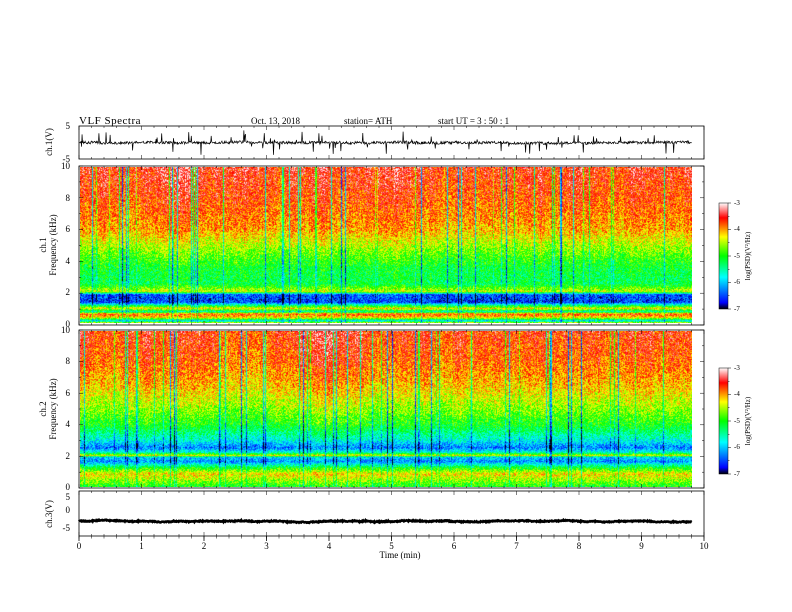 Image resolution: width=792 pixels, height=612 pixels. What do you see at coordinates (454, 546) in the screenshot?
I see `time-tick-label: 6` at bounding box center [454, 546].